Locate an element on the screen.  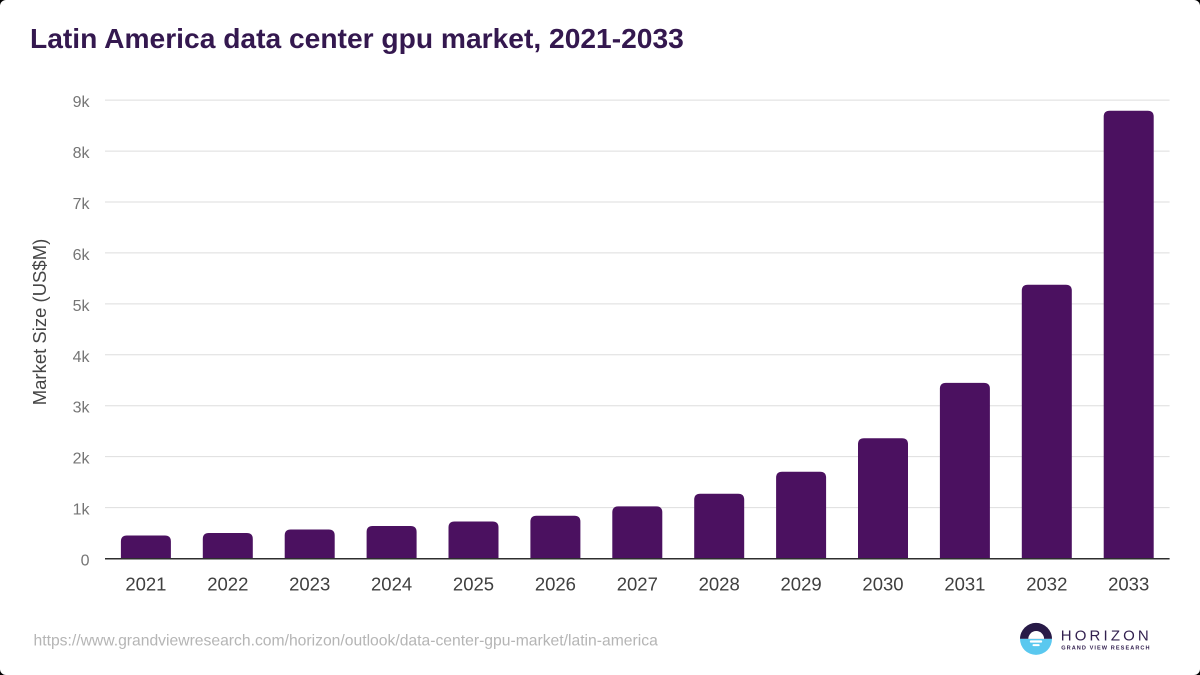
svg-text: 1k is located at coordinates (82, 510).